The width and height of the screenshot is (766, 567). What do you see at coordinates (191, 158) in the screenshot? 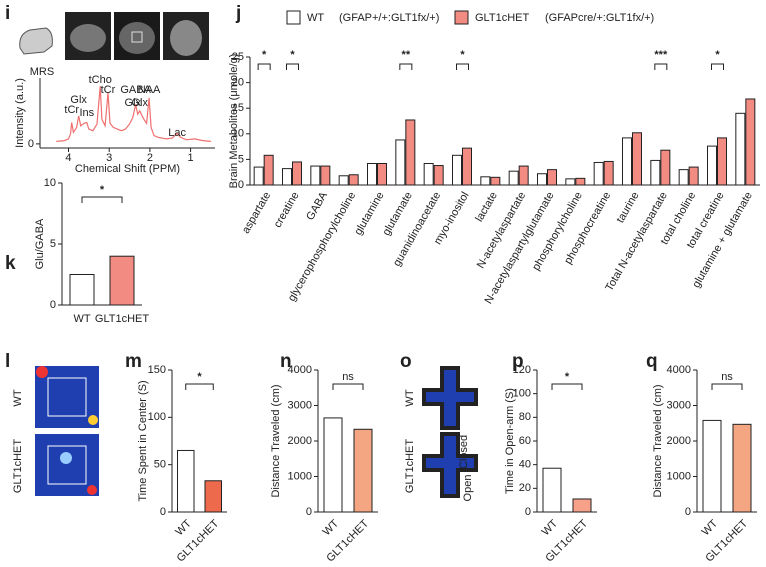
I see `x-tick-label: 1` at bounding box center [191, 158].